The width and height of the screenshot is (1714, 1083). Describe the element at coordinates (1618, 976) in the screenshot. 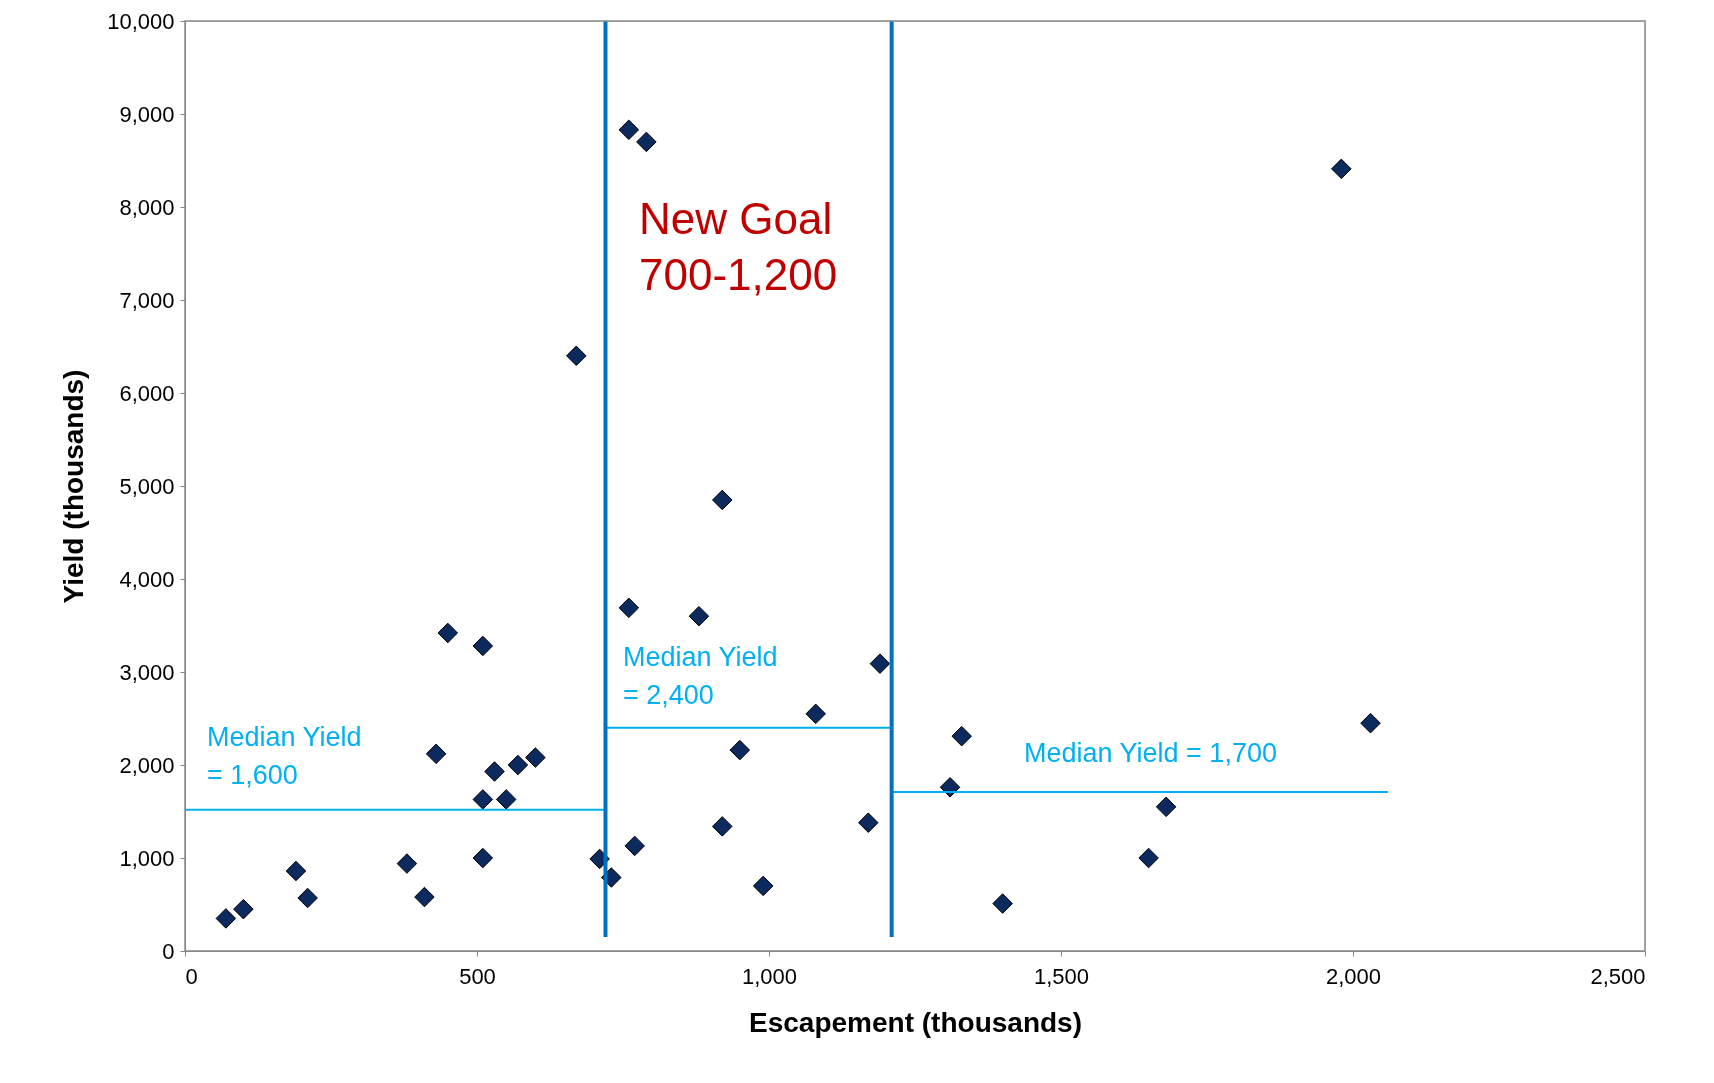

I see `x-tick-label: 2,500` at that location.